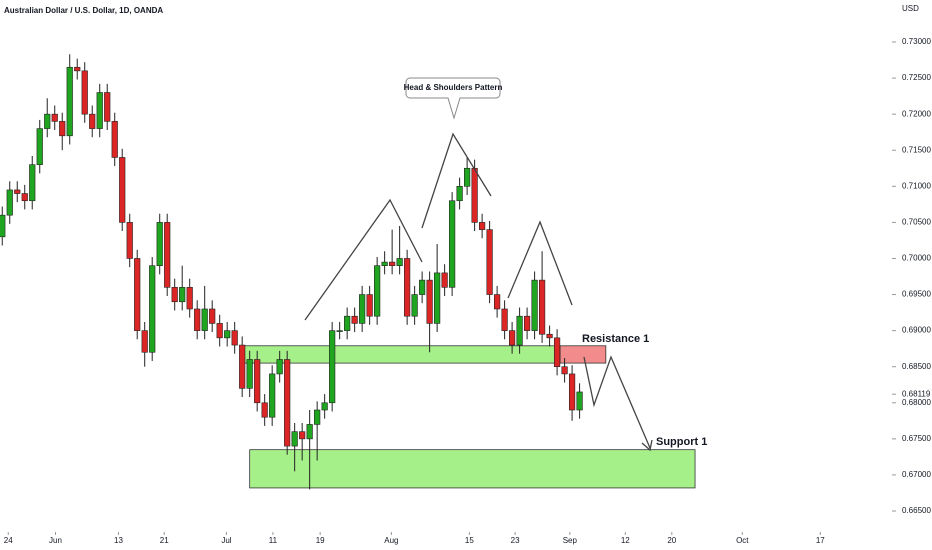 This screenshot has width=932, height=550. I want to click on y-tick-label: 0.66500, so click(916, 510).